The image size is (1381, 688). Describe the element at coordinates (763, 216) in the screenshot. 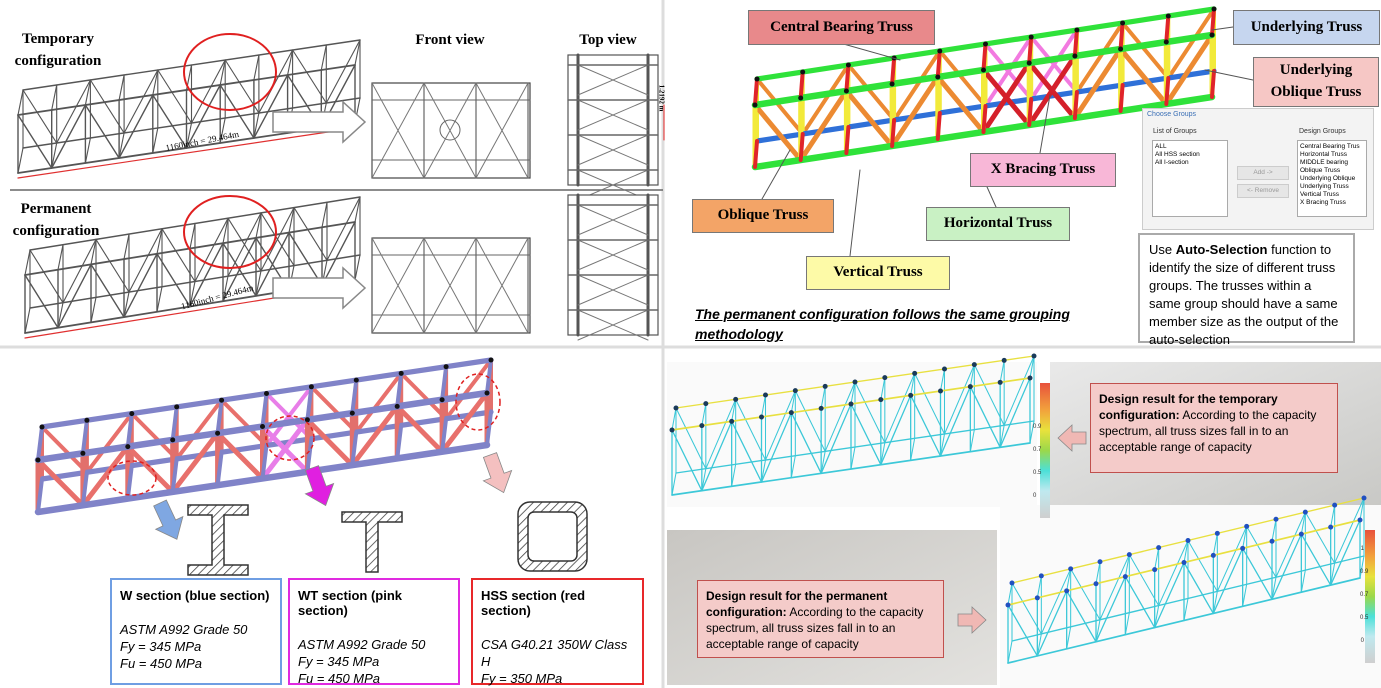

I see `group-label: Oblique Truss` at that location.